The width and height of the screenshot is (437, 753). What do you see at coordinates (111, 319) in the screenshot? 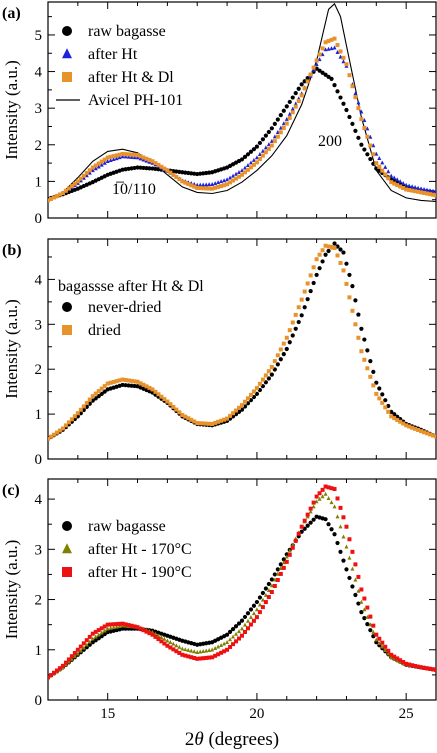
I see `legend: never-dried dried` at bounding box center [111, 319].